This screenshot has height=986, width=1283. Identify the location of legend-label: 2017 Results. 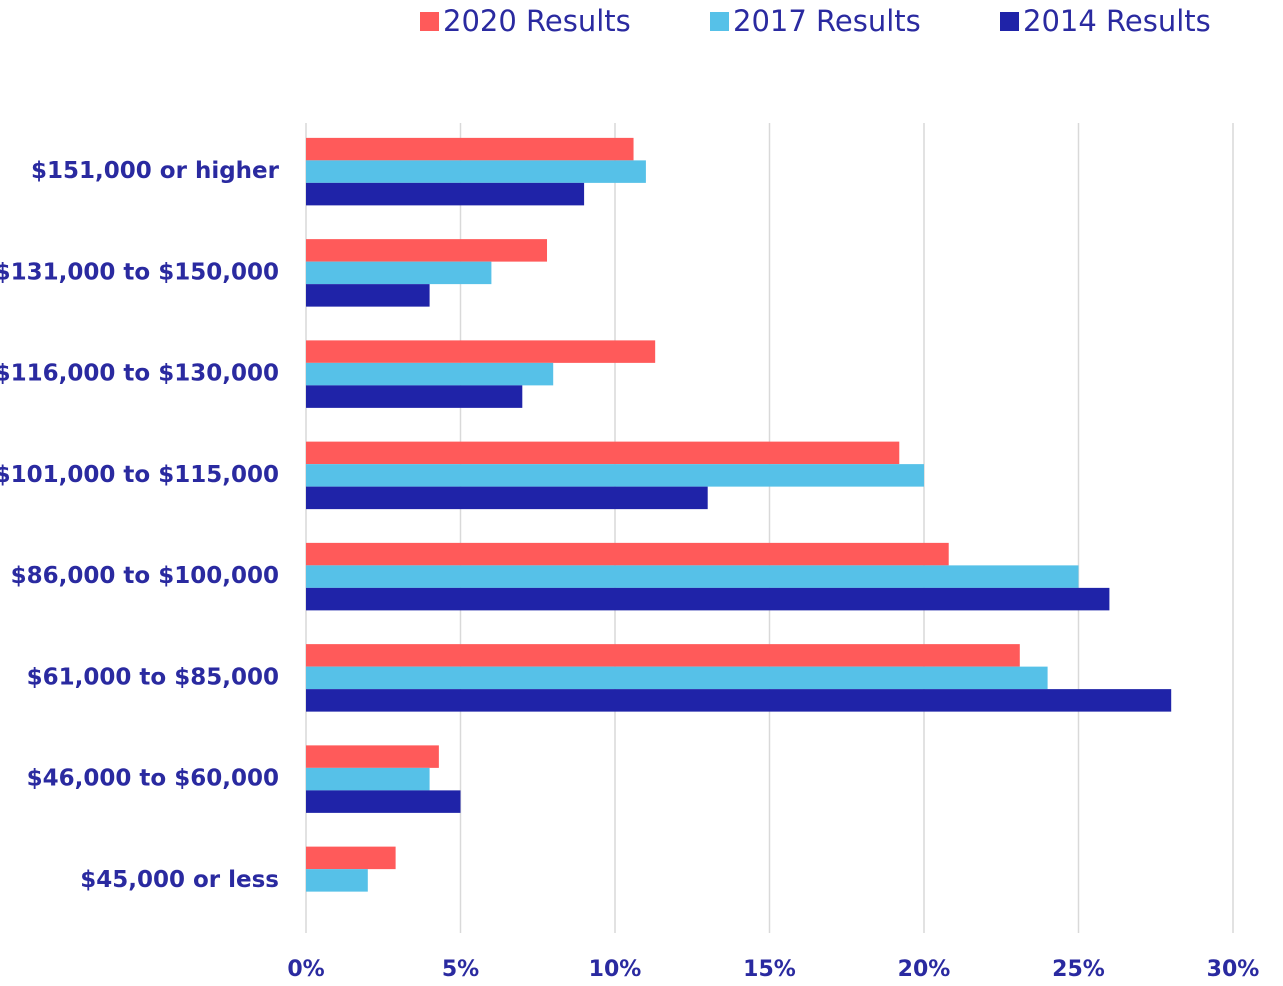
(827, 21).